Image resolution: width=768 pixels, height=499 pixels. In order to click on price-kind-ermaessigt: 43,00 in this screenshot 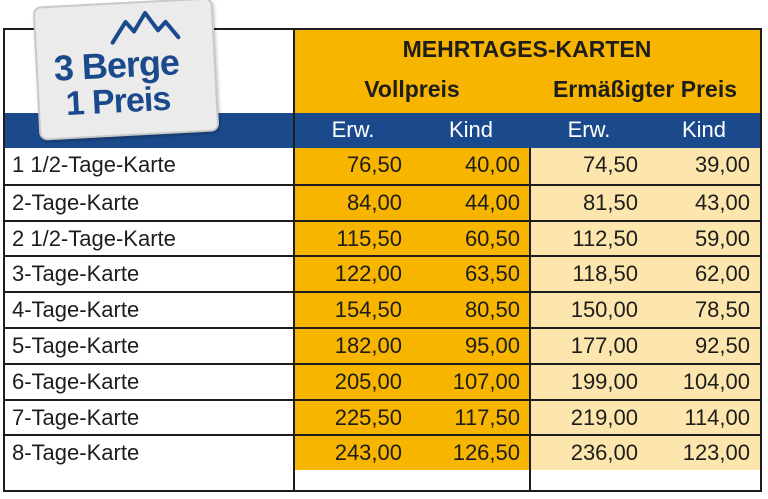, I will do `click(704, 202)`.